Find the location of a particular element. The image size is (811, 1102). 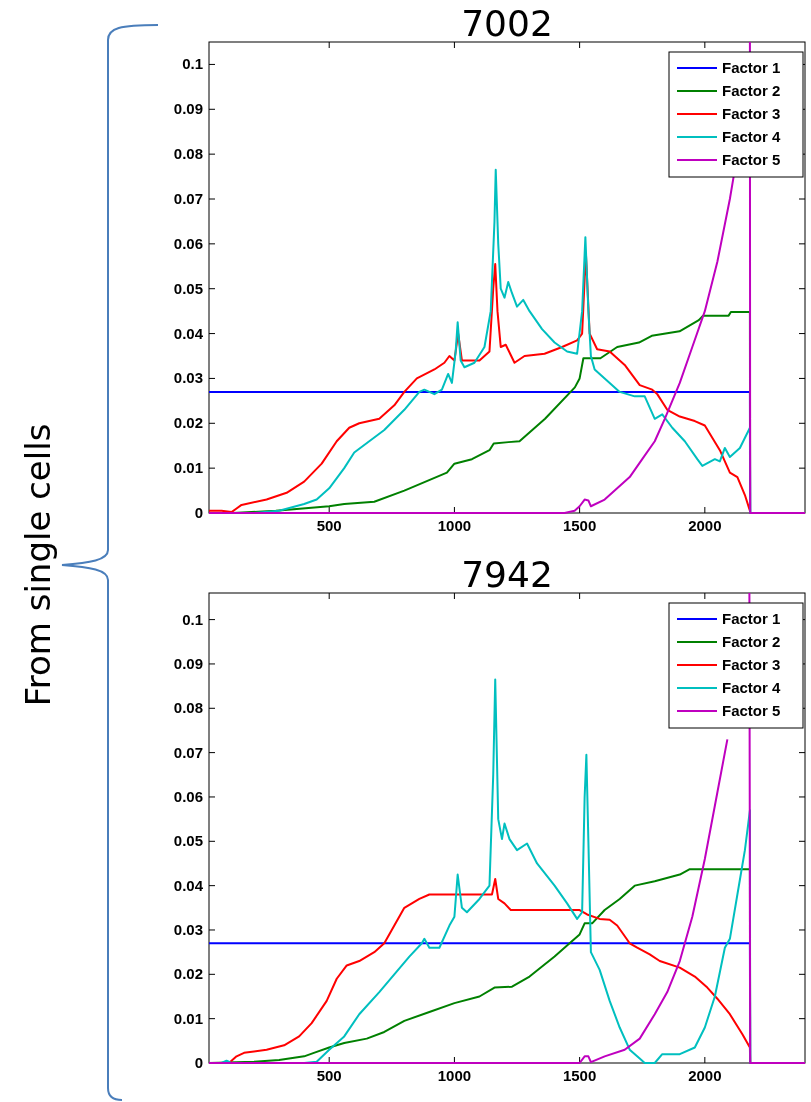

chart-title: 7942 is located at coordinates (507, 574).